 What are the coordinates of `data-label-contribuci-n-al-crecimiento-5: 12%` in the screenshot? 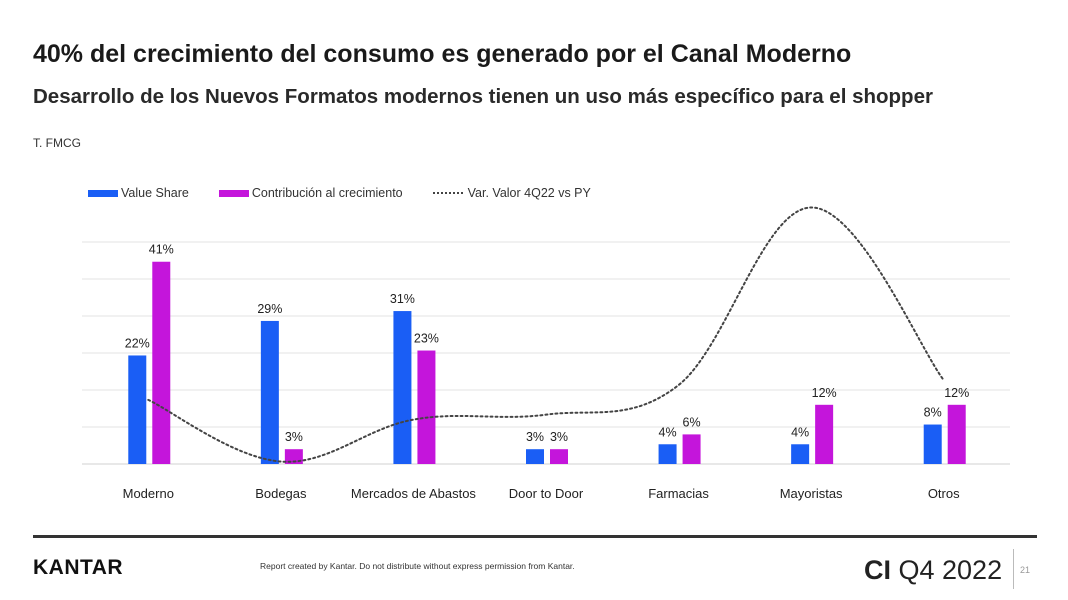 It's located at (824, 393).